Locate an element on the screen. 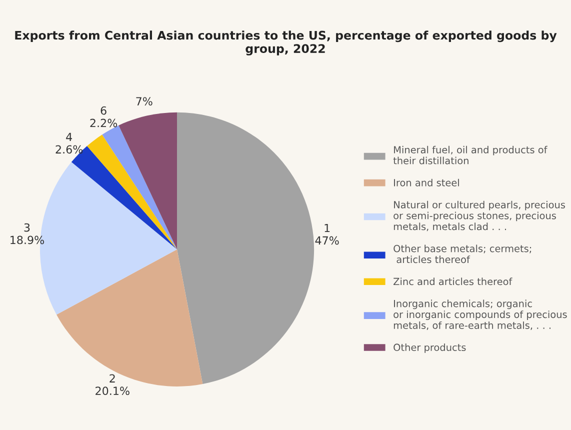  data-label: 1 47% is located at coordinates (327, 234).